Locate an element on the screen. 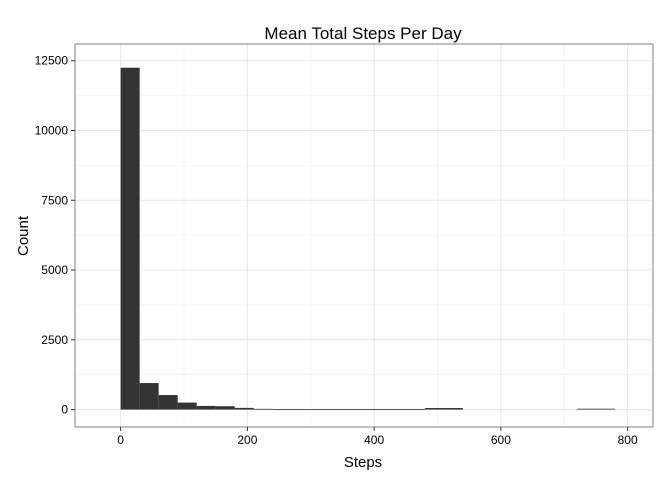 This screenshot has height=480, width=672. y-tick-label: 0 is located at coordinates (64, 410).